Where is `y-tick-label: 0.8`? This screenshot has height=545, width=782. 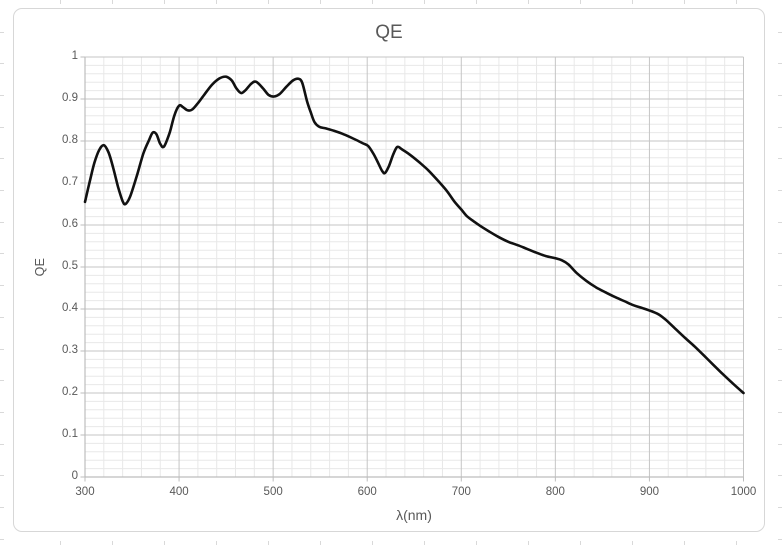
y-tick-label: 0.8 is located at coordinates (70, 140).